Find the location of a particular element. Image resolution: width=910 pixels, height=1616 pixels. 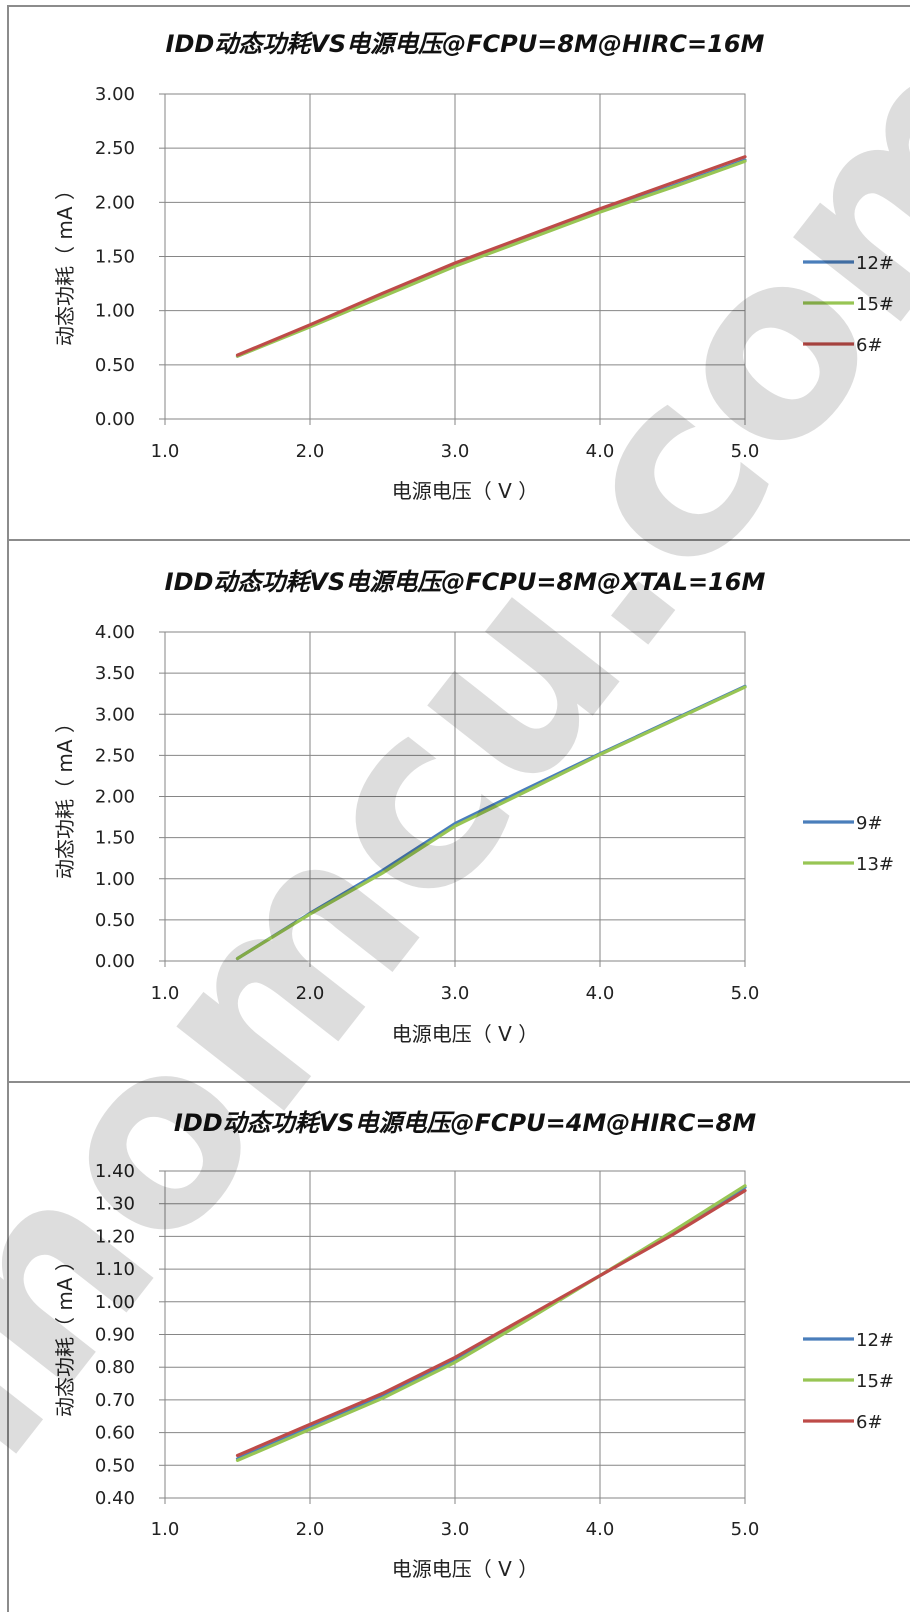

legend-label: 13# is located at coordinates (875, 864).